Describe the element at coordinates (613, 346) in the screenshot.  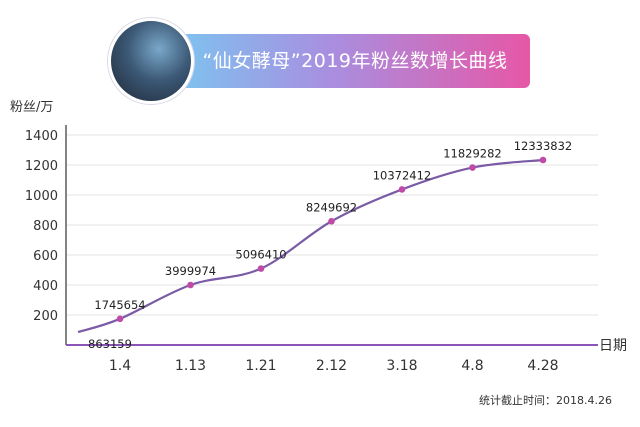
I see `x-axis-label: 日期` at that location.